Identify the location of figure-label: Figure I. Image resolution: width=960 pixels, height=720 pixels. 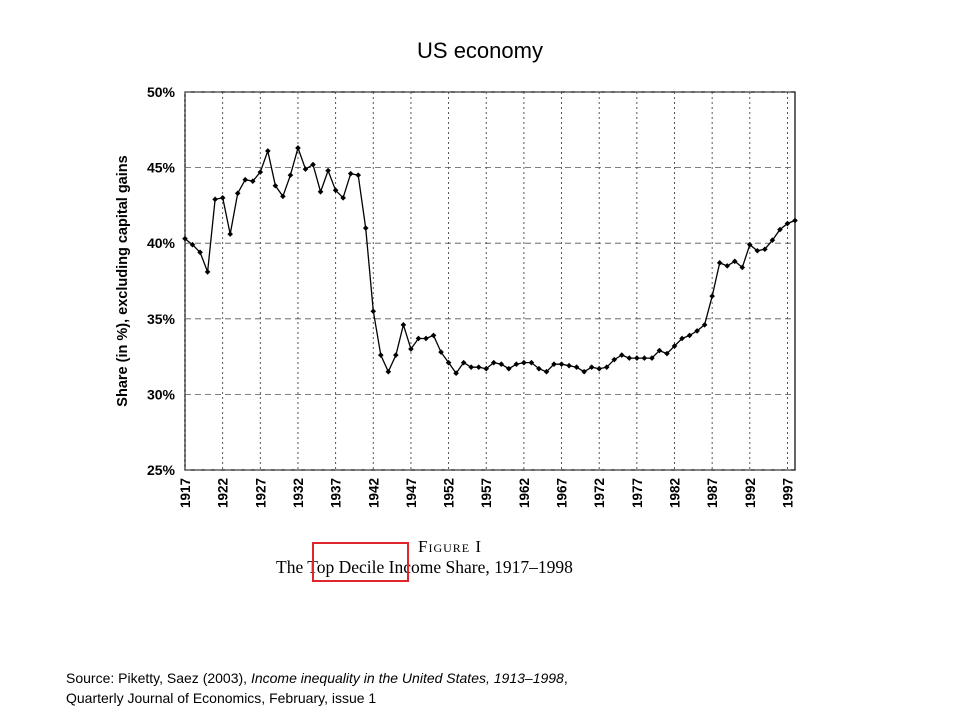
(450, 546).